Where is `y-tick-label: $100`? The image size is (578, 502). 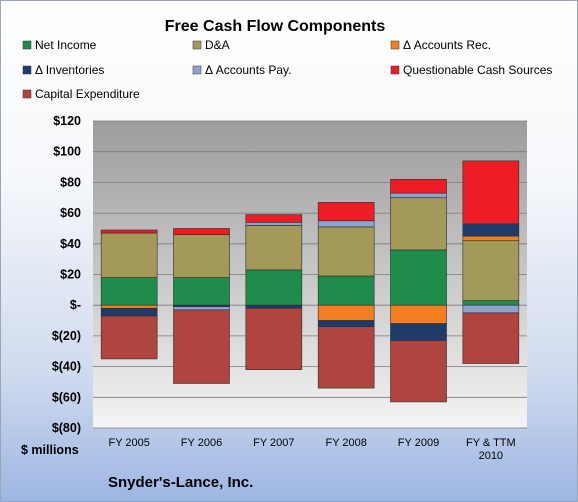 y-tick-label: $100 is located at coordinates (67, 152).